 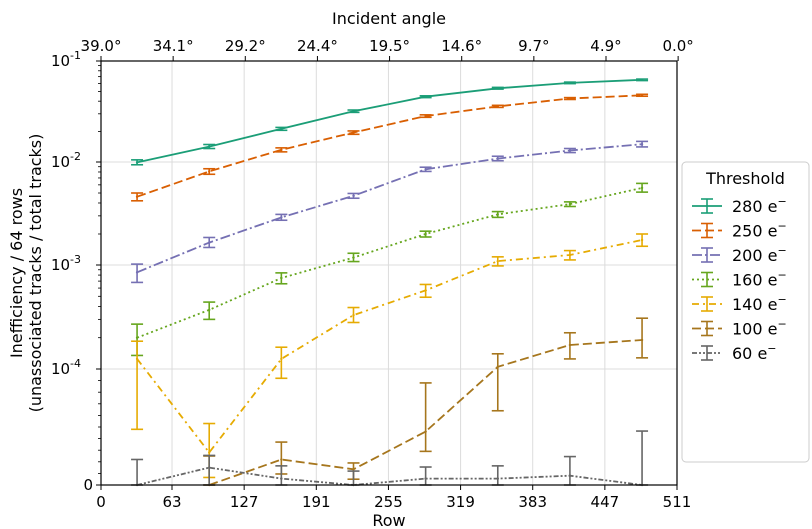 I want to click on legend-label: 200 e−, so click(x=759, y=254).